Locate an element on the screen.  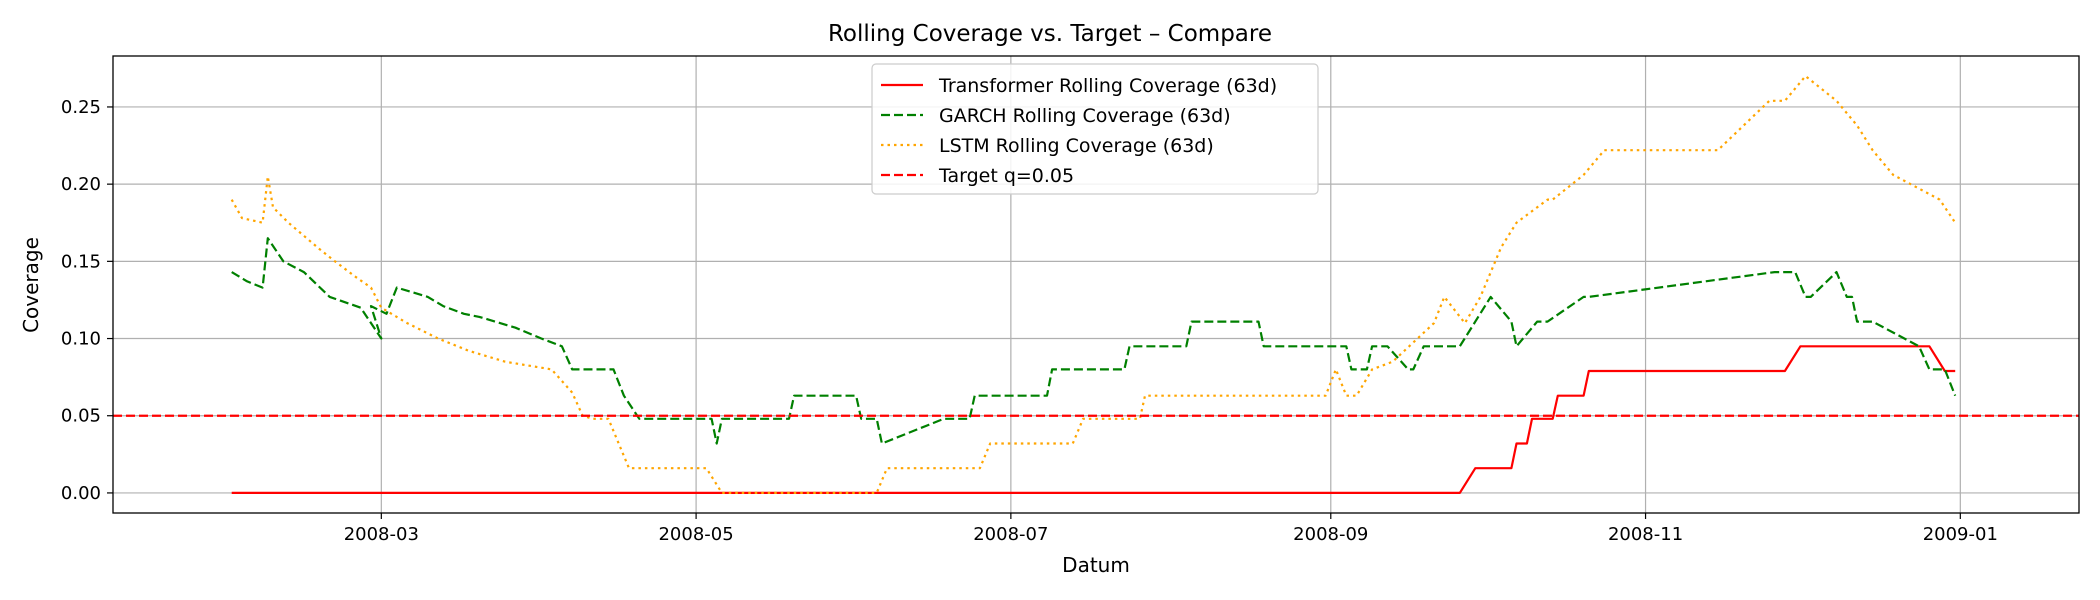
legend-entry-2: GARCH Rolling Coverage (63d) is located at coordinates (1056, 116).